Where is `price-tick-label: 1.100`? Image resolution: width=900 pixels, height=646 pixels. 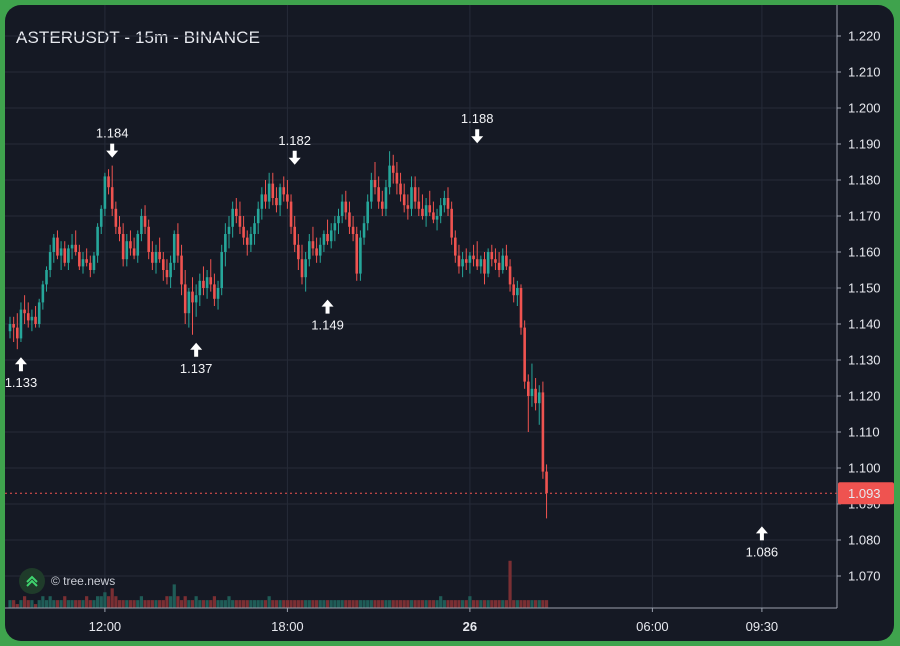
price-tick-label: 1.100 is located at coordinates (864, 468).